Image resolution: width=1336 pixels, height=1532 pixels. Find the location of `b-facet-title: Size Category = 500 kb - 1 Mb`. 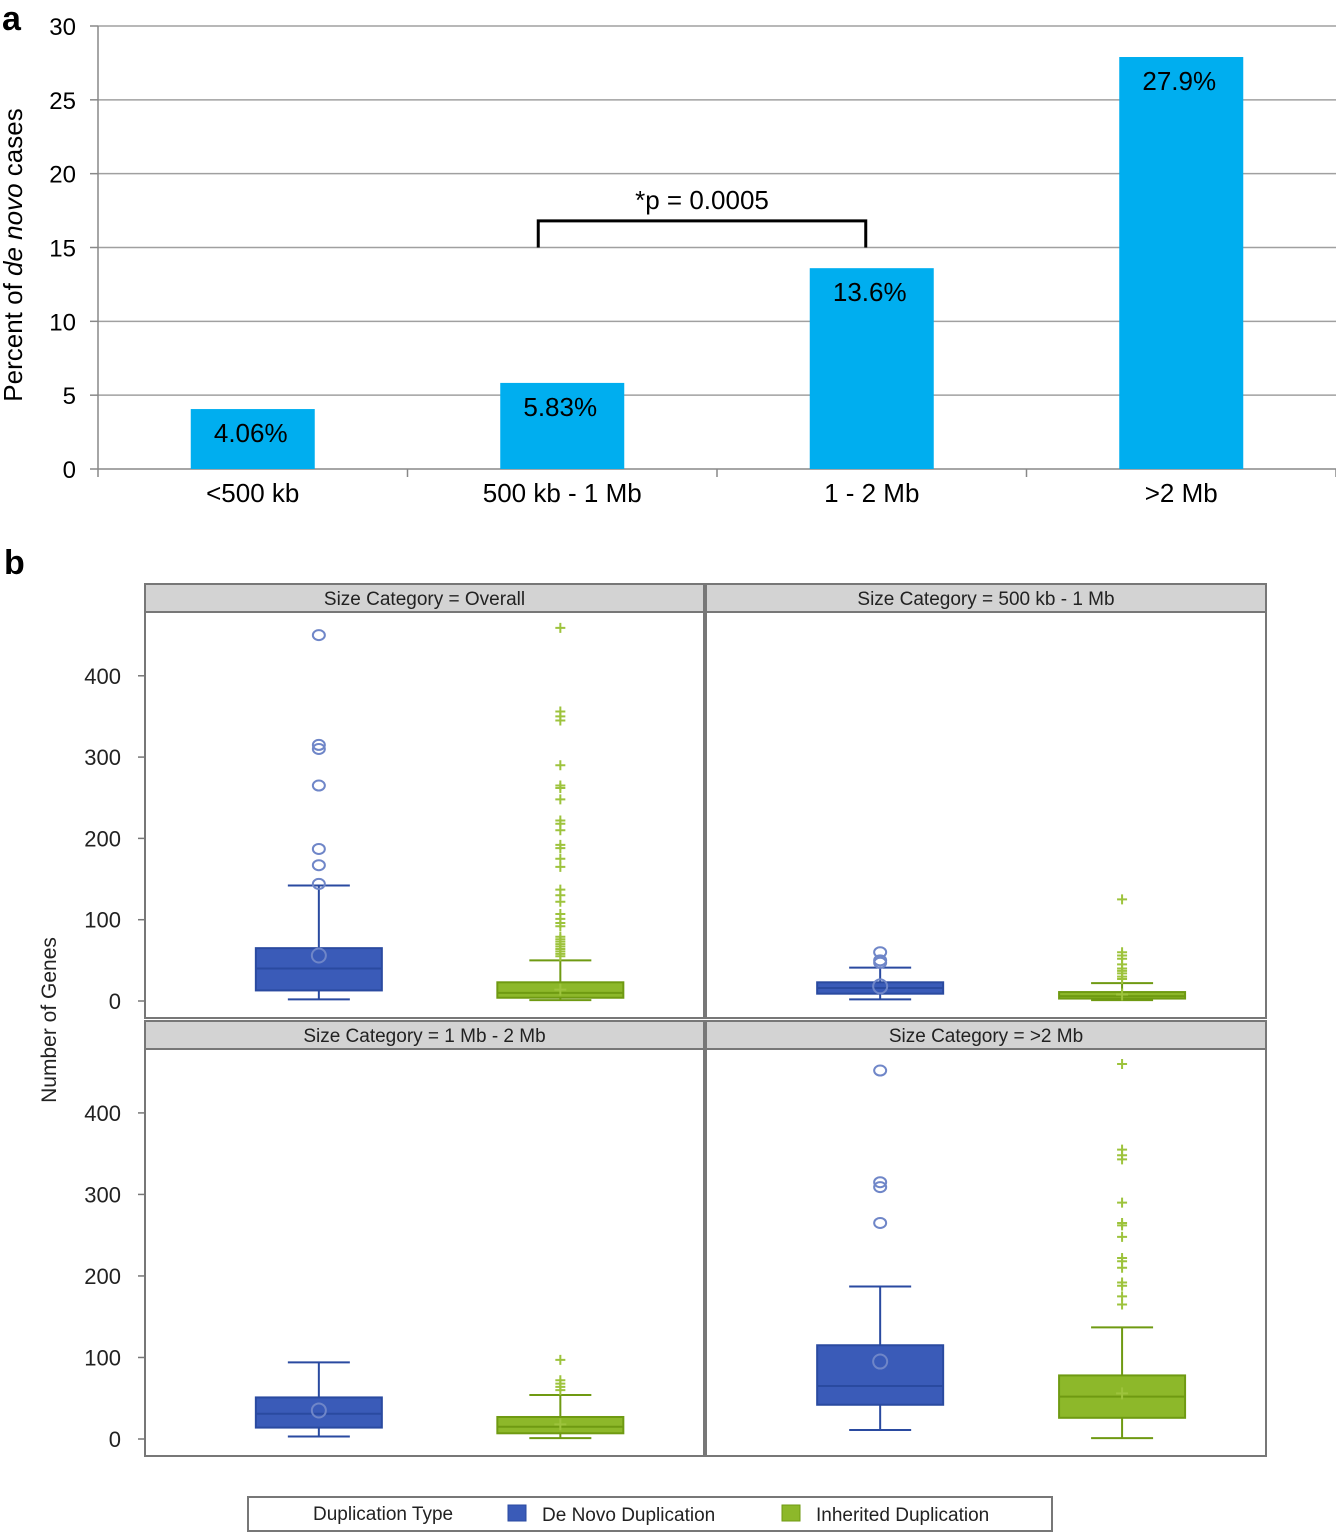

b-facet-title: Size Category = 500 kb - 1 Mb is located at coordinates (985, 599).